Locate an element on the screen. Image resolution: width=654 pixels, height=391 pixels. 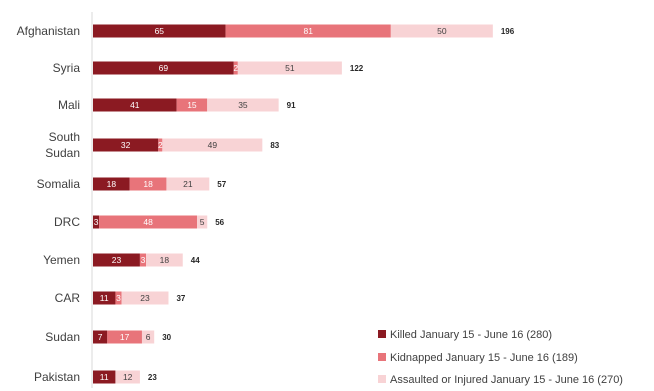
value-label-afghanistan-series-2: 81 is located at coordinates (308, 31).